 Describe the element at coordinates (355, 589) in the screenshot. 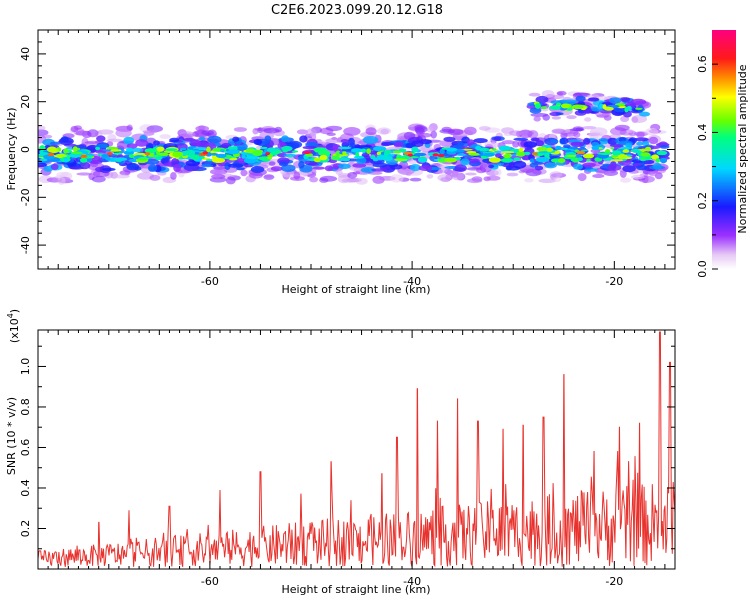

I see `snr-x-axis-label: Height of straight line (km)` at that location.